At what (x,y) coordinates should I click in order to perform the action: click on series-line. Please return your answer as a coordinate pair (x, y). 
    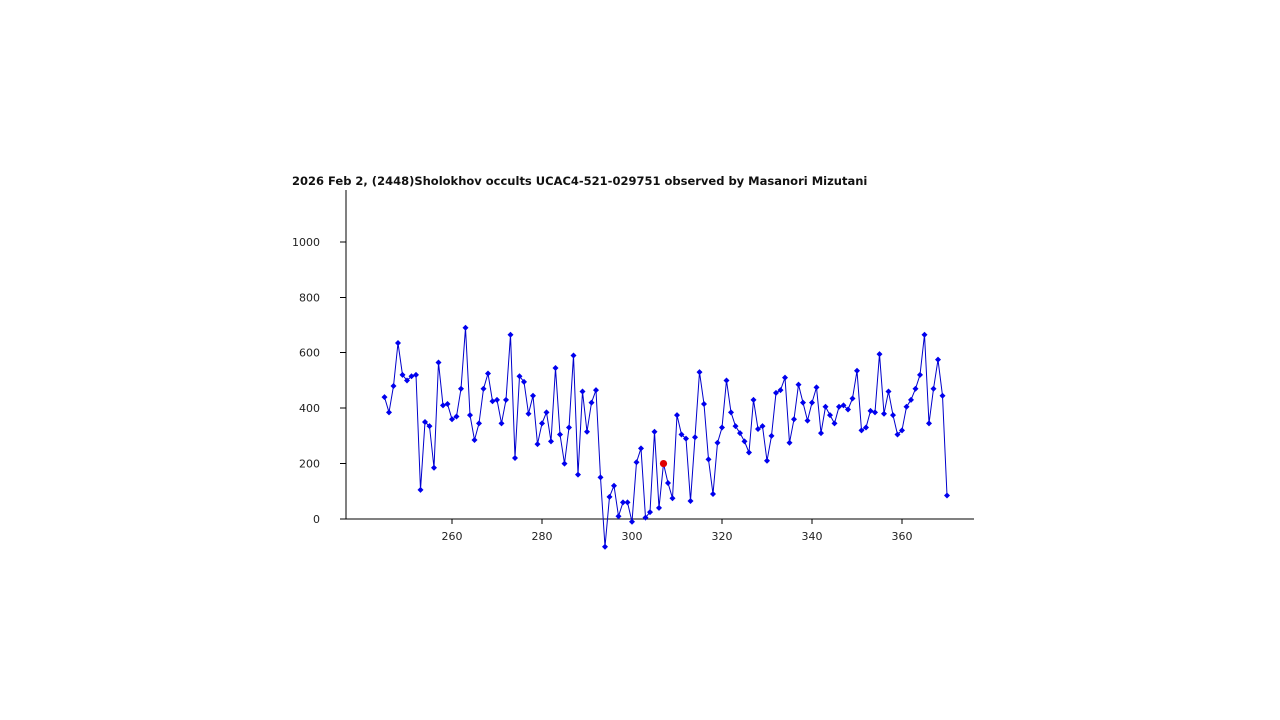
    Looking at the image, I should click on (666, 437).